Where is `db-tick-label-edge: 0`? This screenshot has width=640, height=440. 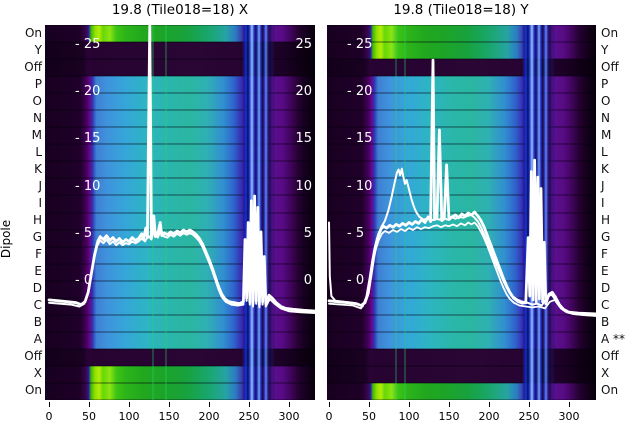
db-tick-label-edge: 0 is located at coordinates (307, 280).